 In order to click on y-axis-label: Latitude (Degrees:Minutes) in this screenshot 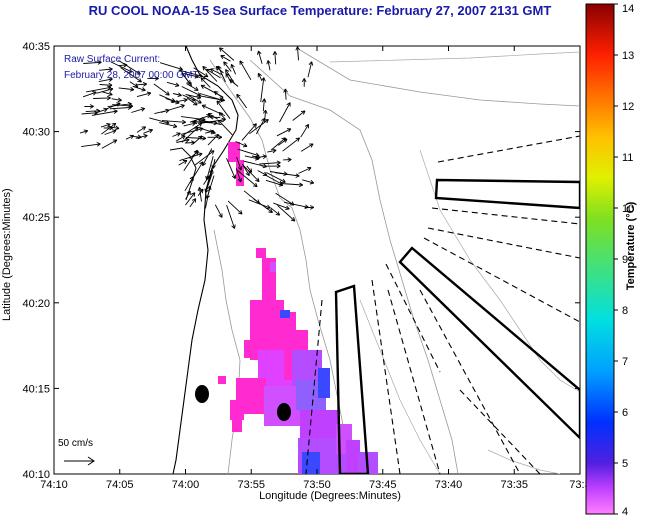, I will do `click(7, 254)`.